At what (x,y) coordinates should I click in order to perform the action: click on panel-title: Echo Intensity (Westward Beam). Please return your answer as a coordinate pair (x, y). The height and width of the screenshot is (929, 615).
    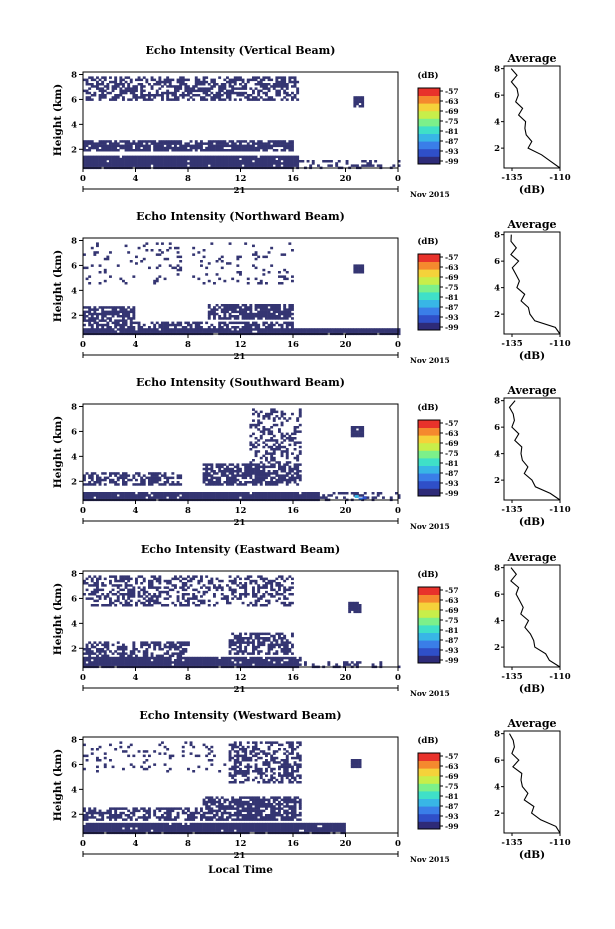
    Looking at the image, I should click on (240, 715).